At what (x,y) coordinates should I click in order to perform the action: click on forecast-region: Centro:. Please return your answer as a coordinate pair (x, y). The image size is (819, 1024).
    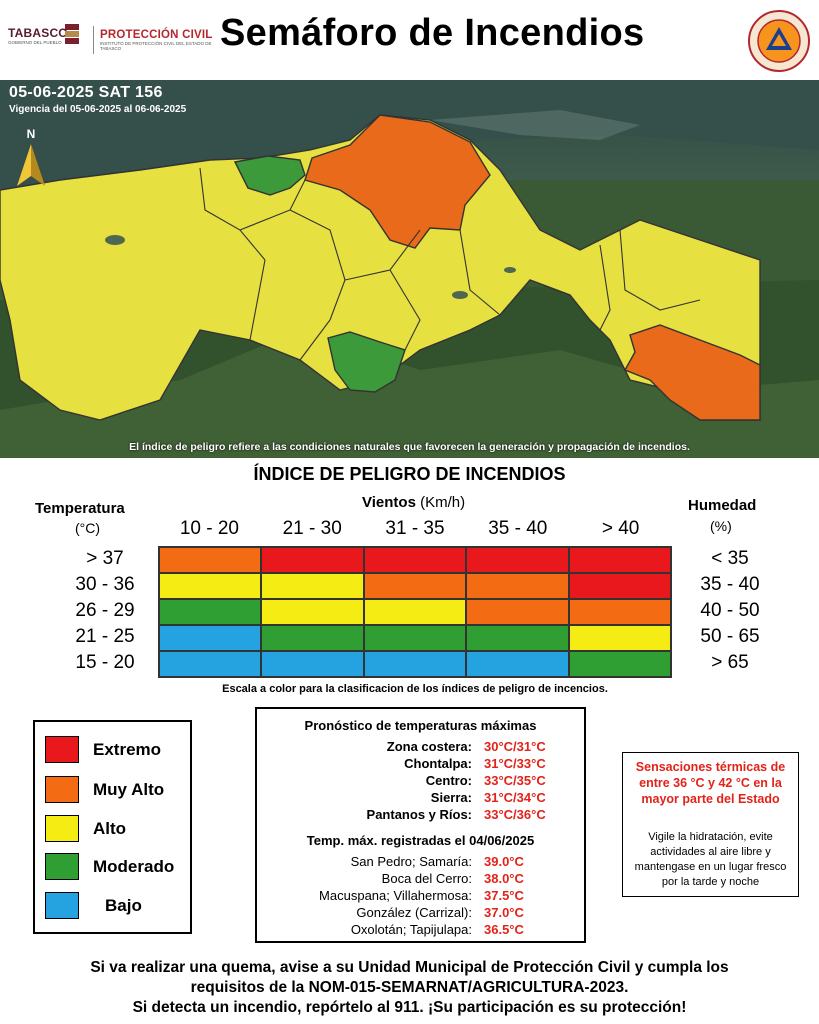
    Looking at the image, I should click on (448, 780).